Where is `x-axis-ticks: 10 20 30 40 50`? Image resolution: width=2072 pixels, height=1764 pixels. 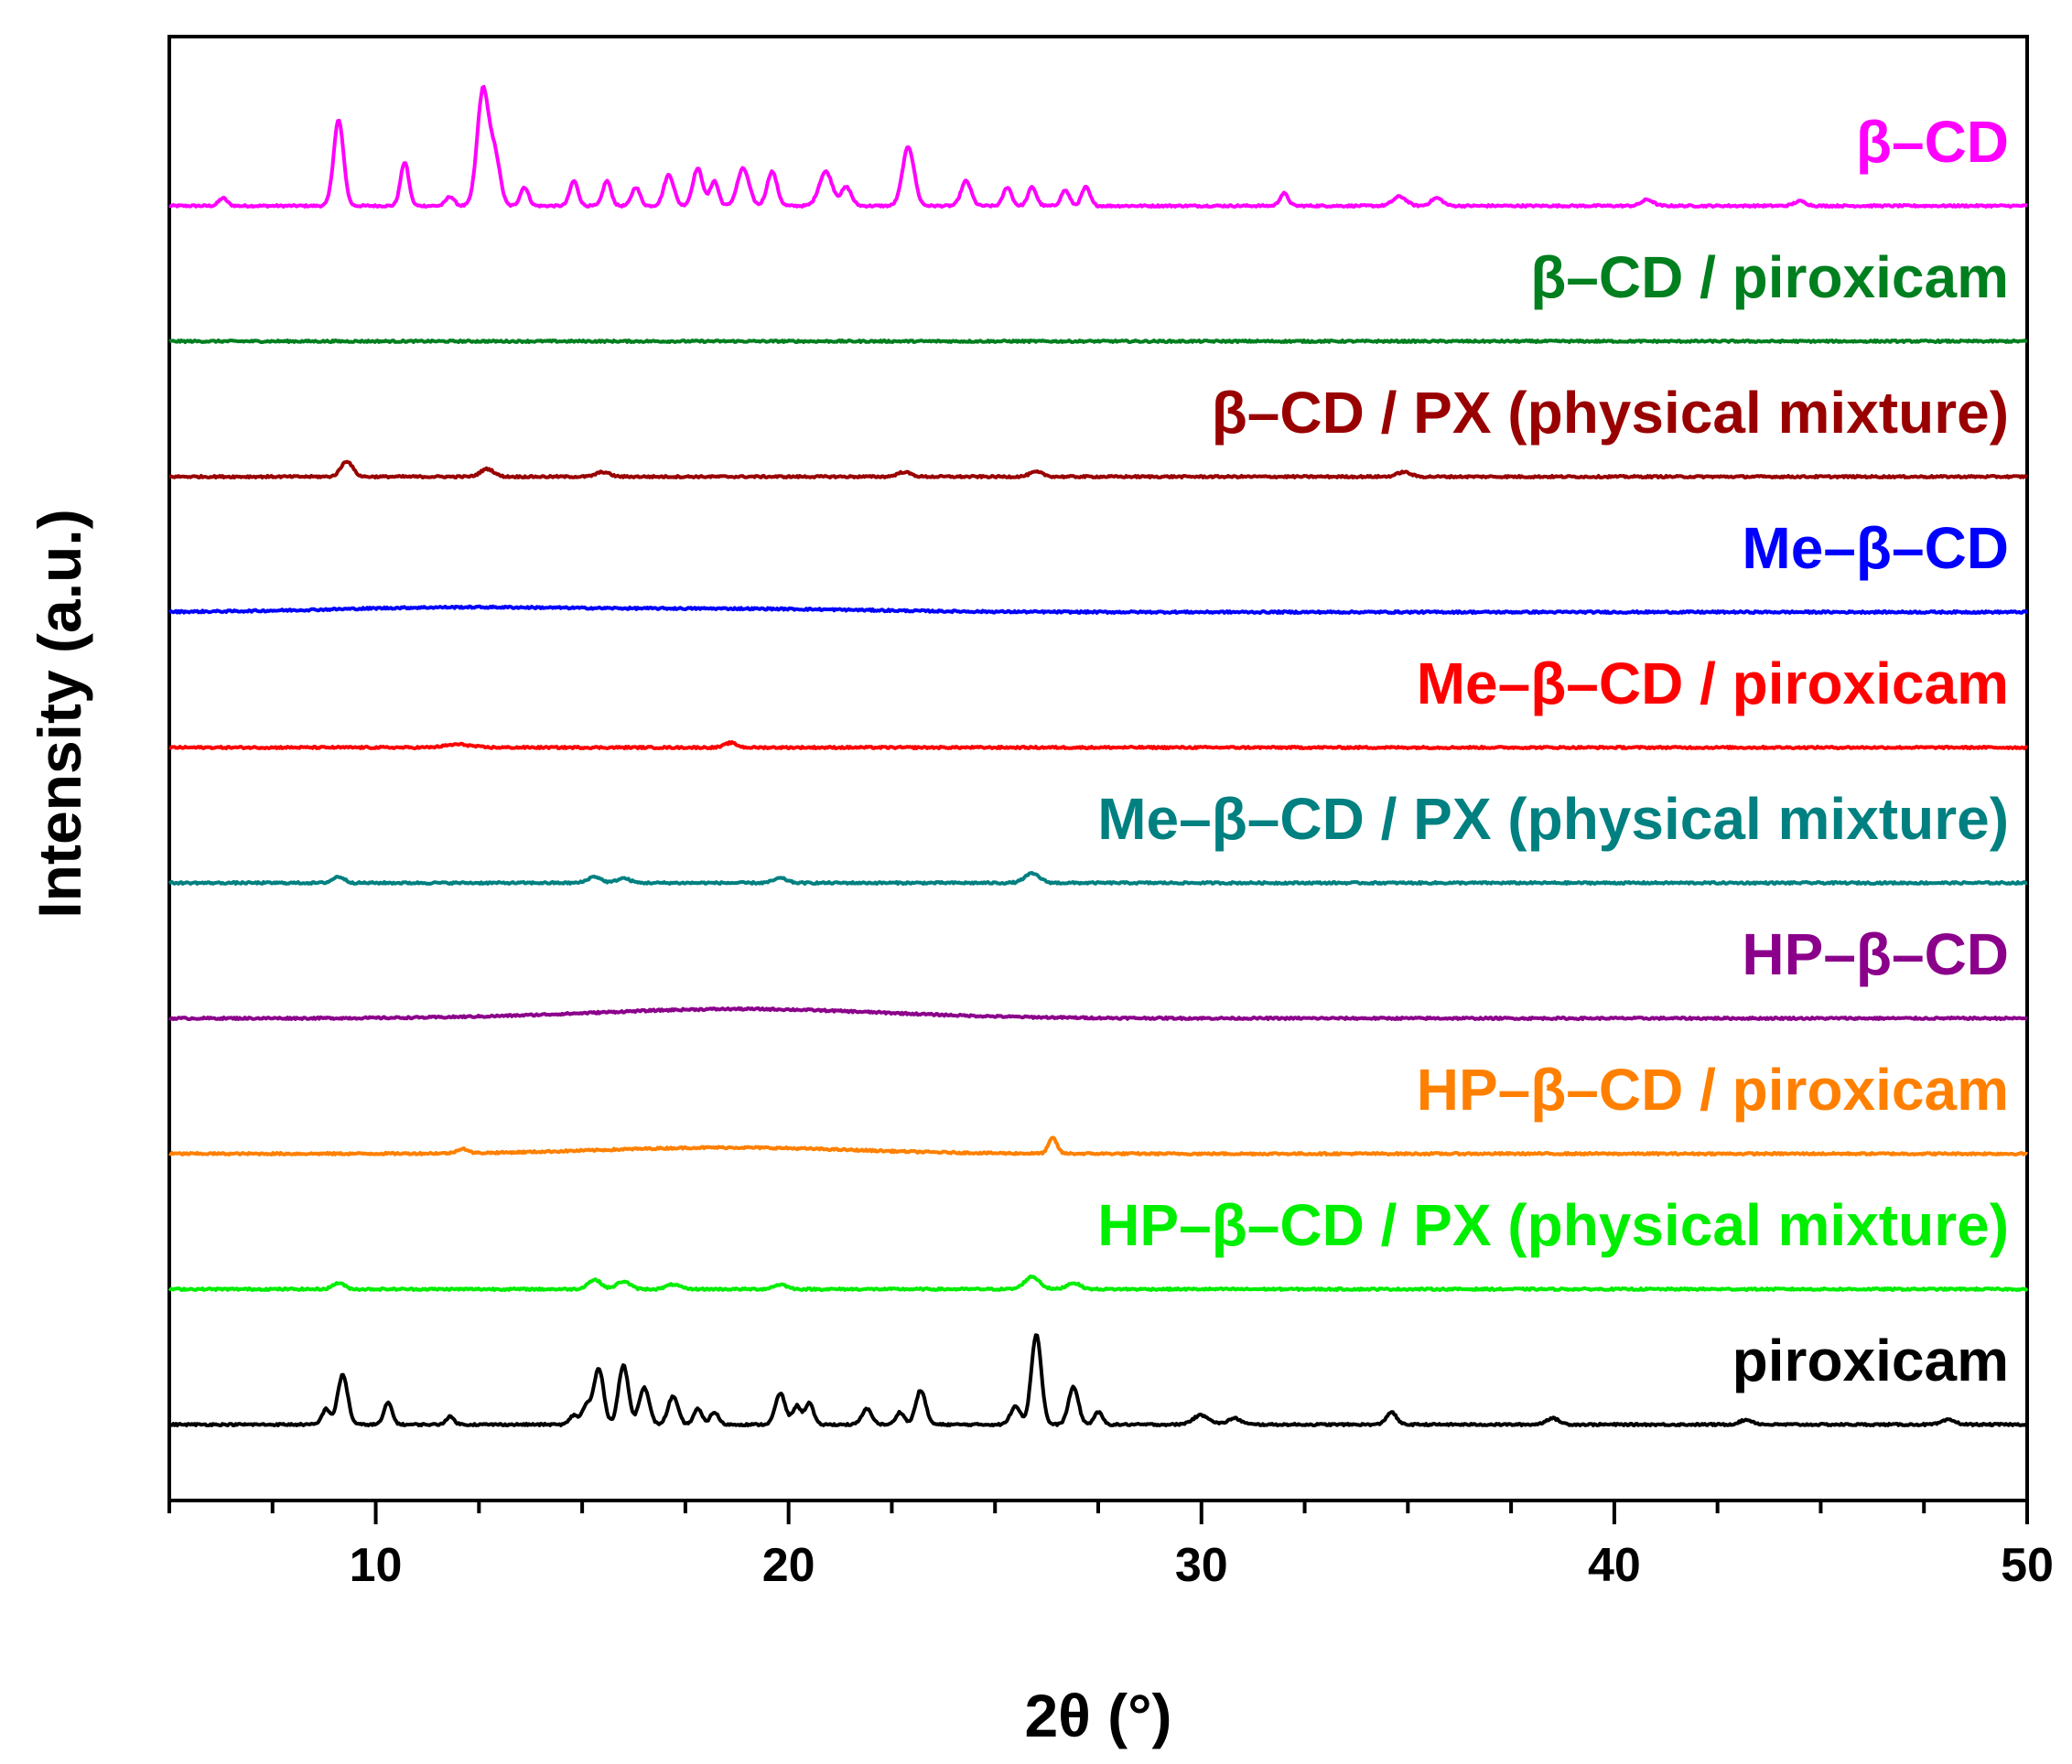 x-axis-ticks: 10 20 30 40 50 is located at coordinates (1110, 1546).